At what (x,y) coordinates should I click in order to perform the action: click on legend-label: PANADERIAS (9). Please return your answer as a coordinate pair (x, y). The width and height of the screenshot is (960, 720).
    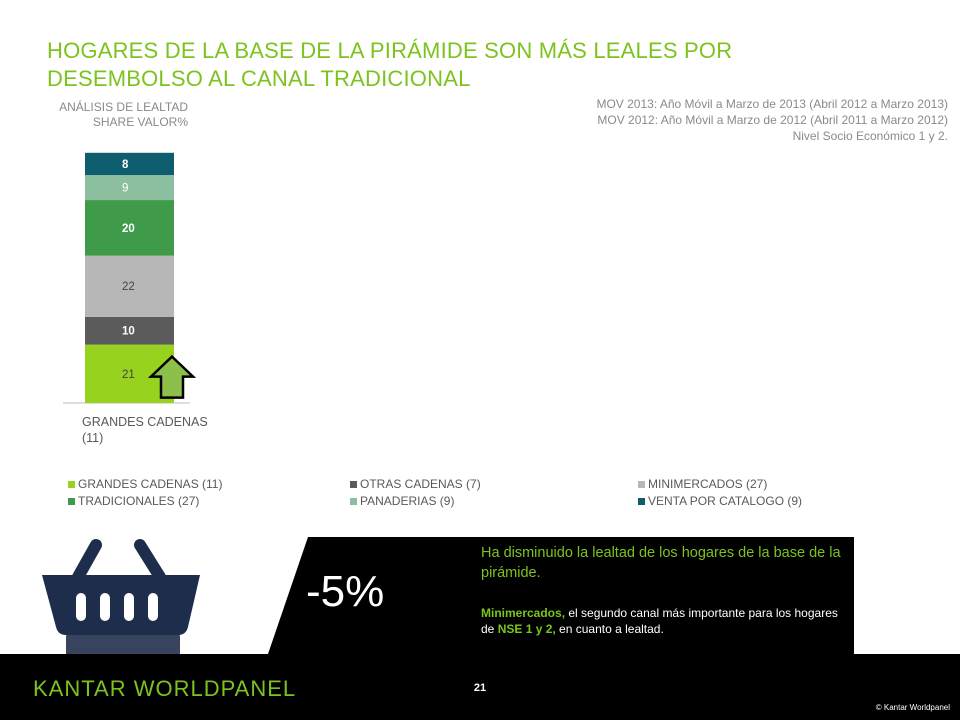
    Looking at the image, I should click on (407, 501).